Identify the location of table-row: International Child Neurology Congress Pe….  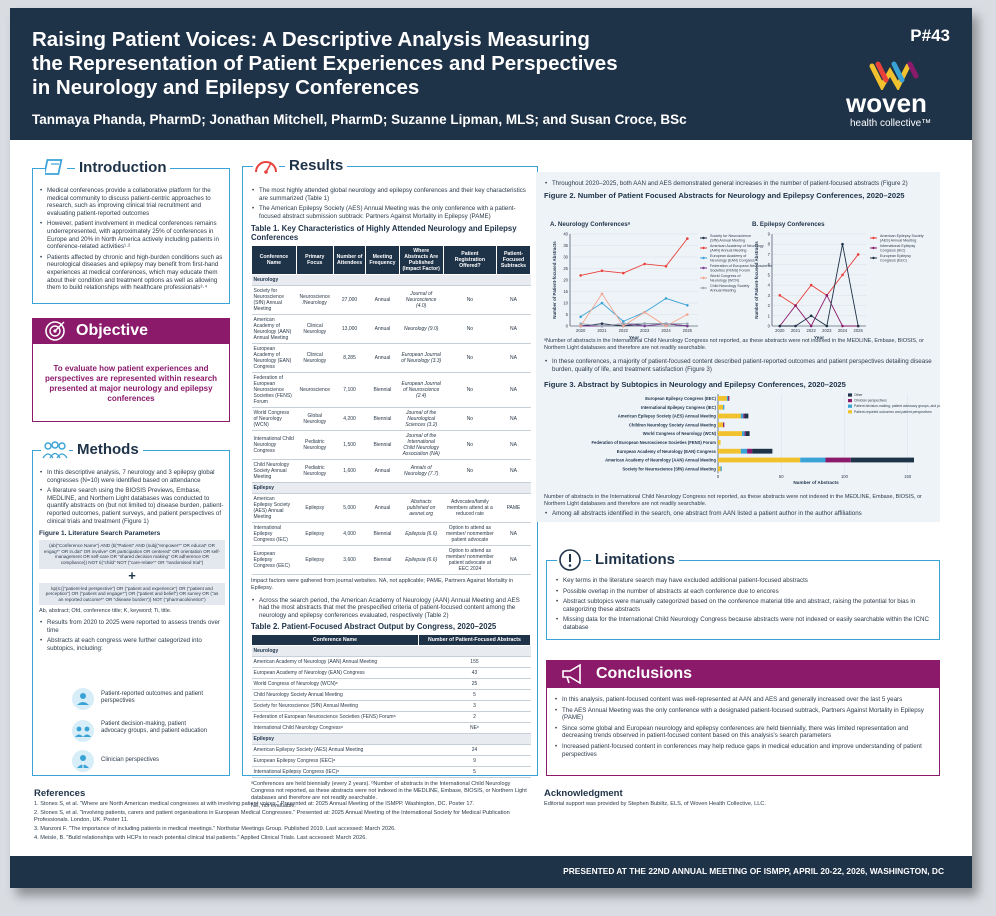
(391, 445).